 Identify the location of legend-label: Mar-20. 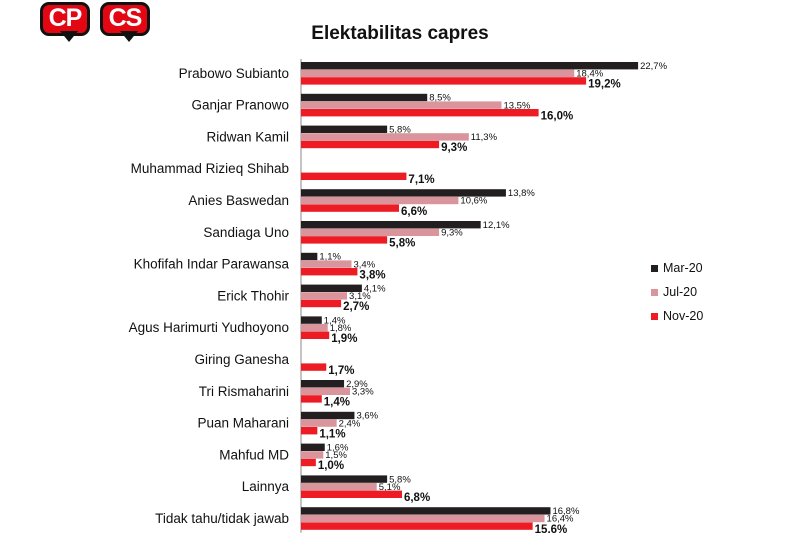
(683, 268).